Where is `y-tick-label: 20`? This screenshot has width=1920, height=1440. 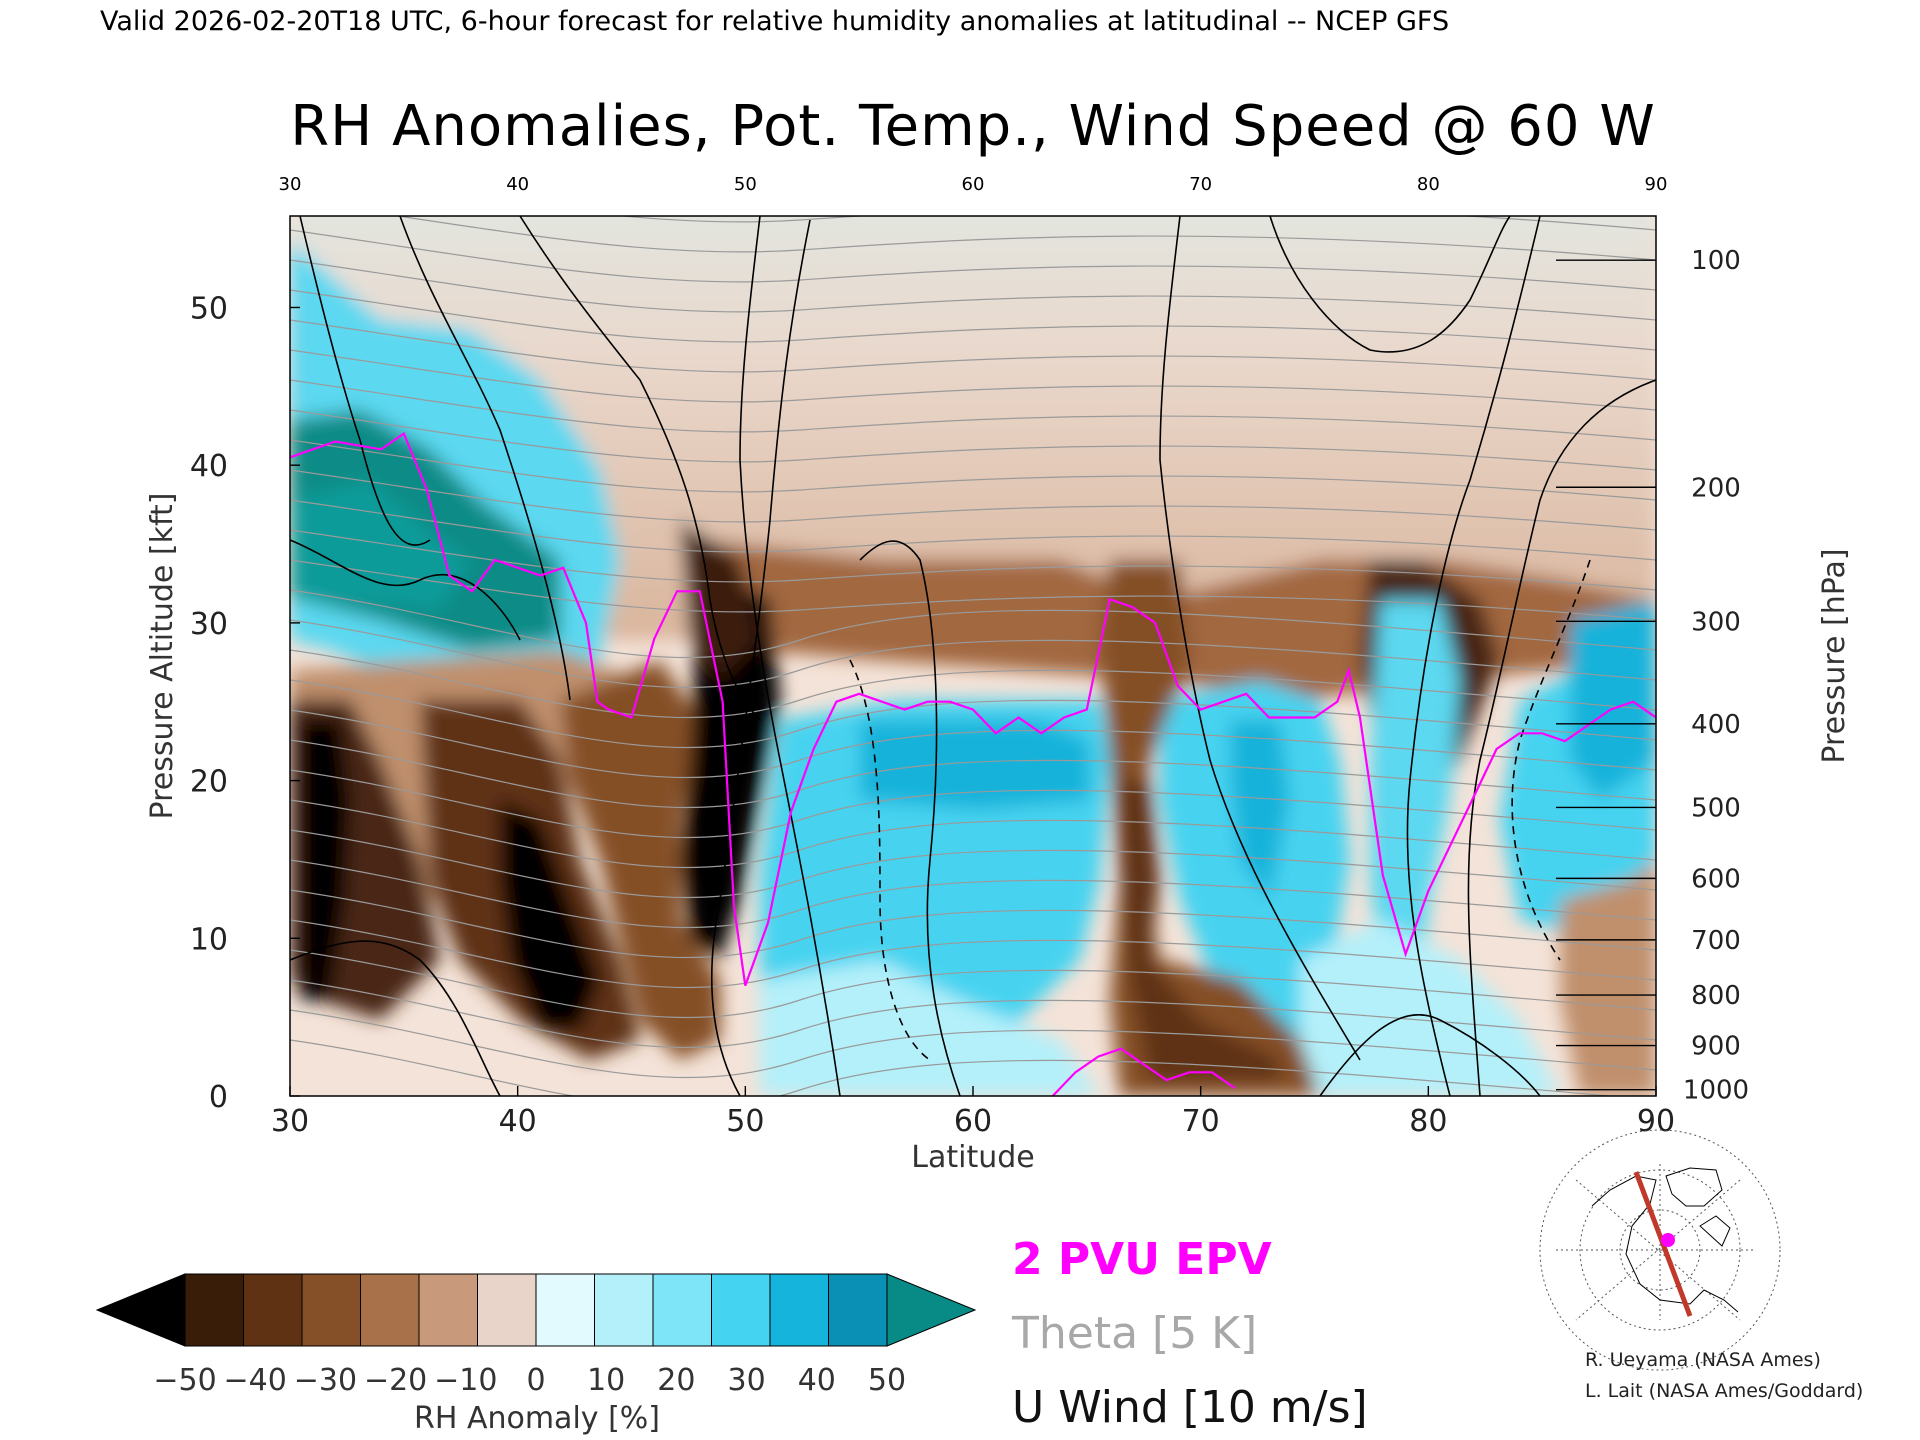 y-tick-label: 20 is located at coordinates (209, 782).